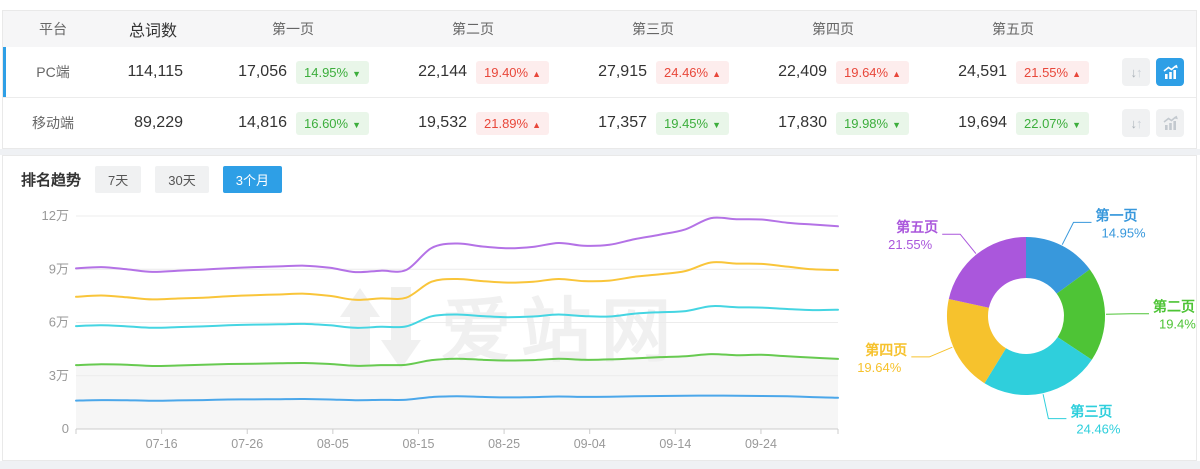 This screenshot has width=1200, height=469. Describe the element at coordinates (873, 72) in the screenshot. I see `page-4-change-badge: 19.64% ▲` at that location.